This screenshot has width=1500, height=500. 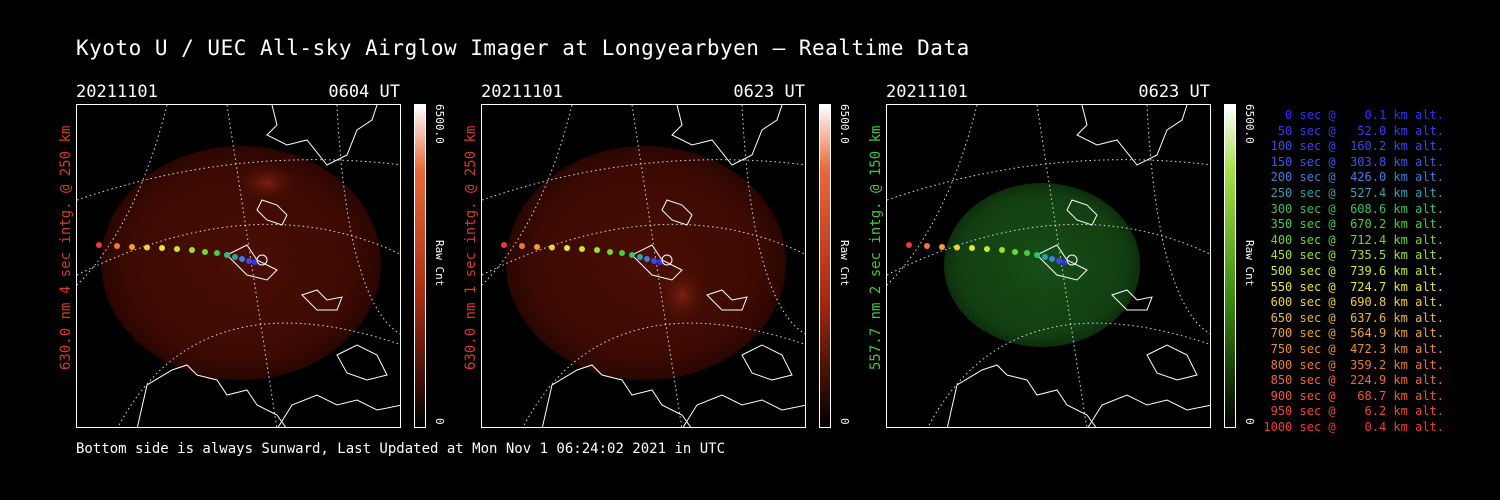 I want to click on panel-1-cbar-max: 6500.0, so click(x=439, y=124).